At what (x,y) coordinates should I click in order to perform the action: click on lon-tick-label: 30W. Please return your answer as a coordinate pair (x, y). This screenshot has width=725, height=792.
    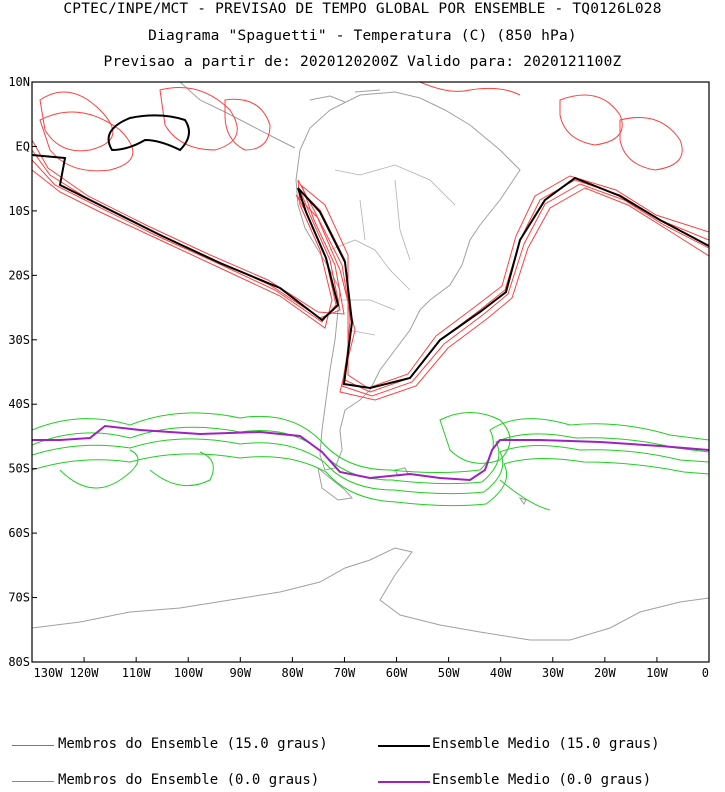
    Looking at the image, I should click on (553, 673).